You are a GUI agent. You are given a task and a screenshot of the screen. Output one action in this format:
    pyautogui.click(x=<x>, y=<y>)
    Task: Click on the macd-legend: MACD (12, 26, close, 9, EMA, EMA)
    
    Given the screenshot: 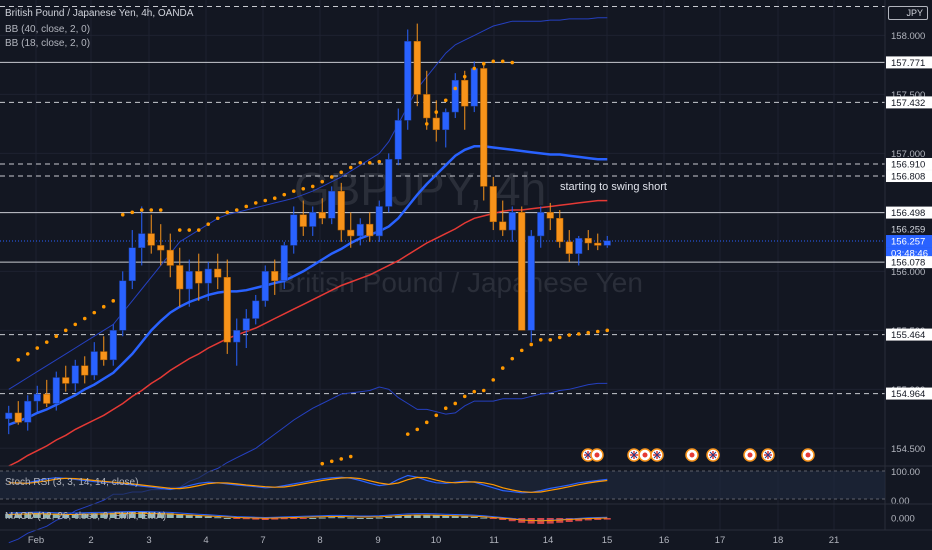 What is the action you would take?
    pyautogui.click(x=86, y=516)
    